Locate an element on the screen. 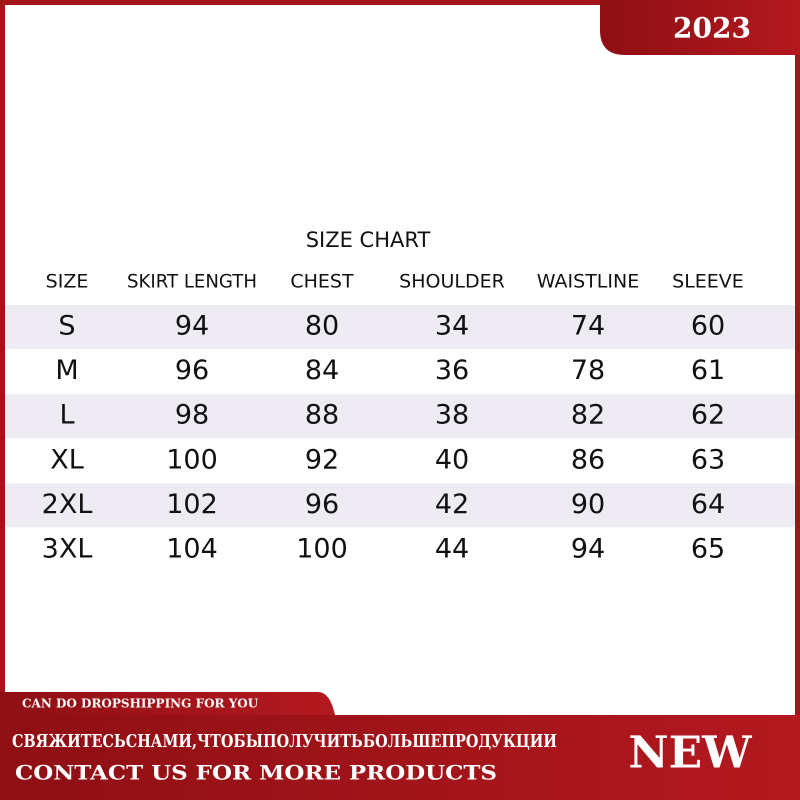 Image resolution: width=800 pixels, height=800 pixels. table-cell: 34 is located at coordinates (452, 326).